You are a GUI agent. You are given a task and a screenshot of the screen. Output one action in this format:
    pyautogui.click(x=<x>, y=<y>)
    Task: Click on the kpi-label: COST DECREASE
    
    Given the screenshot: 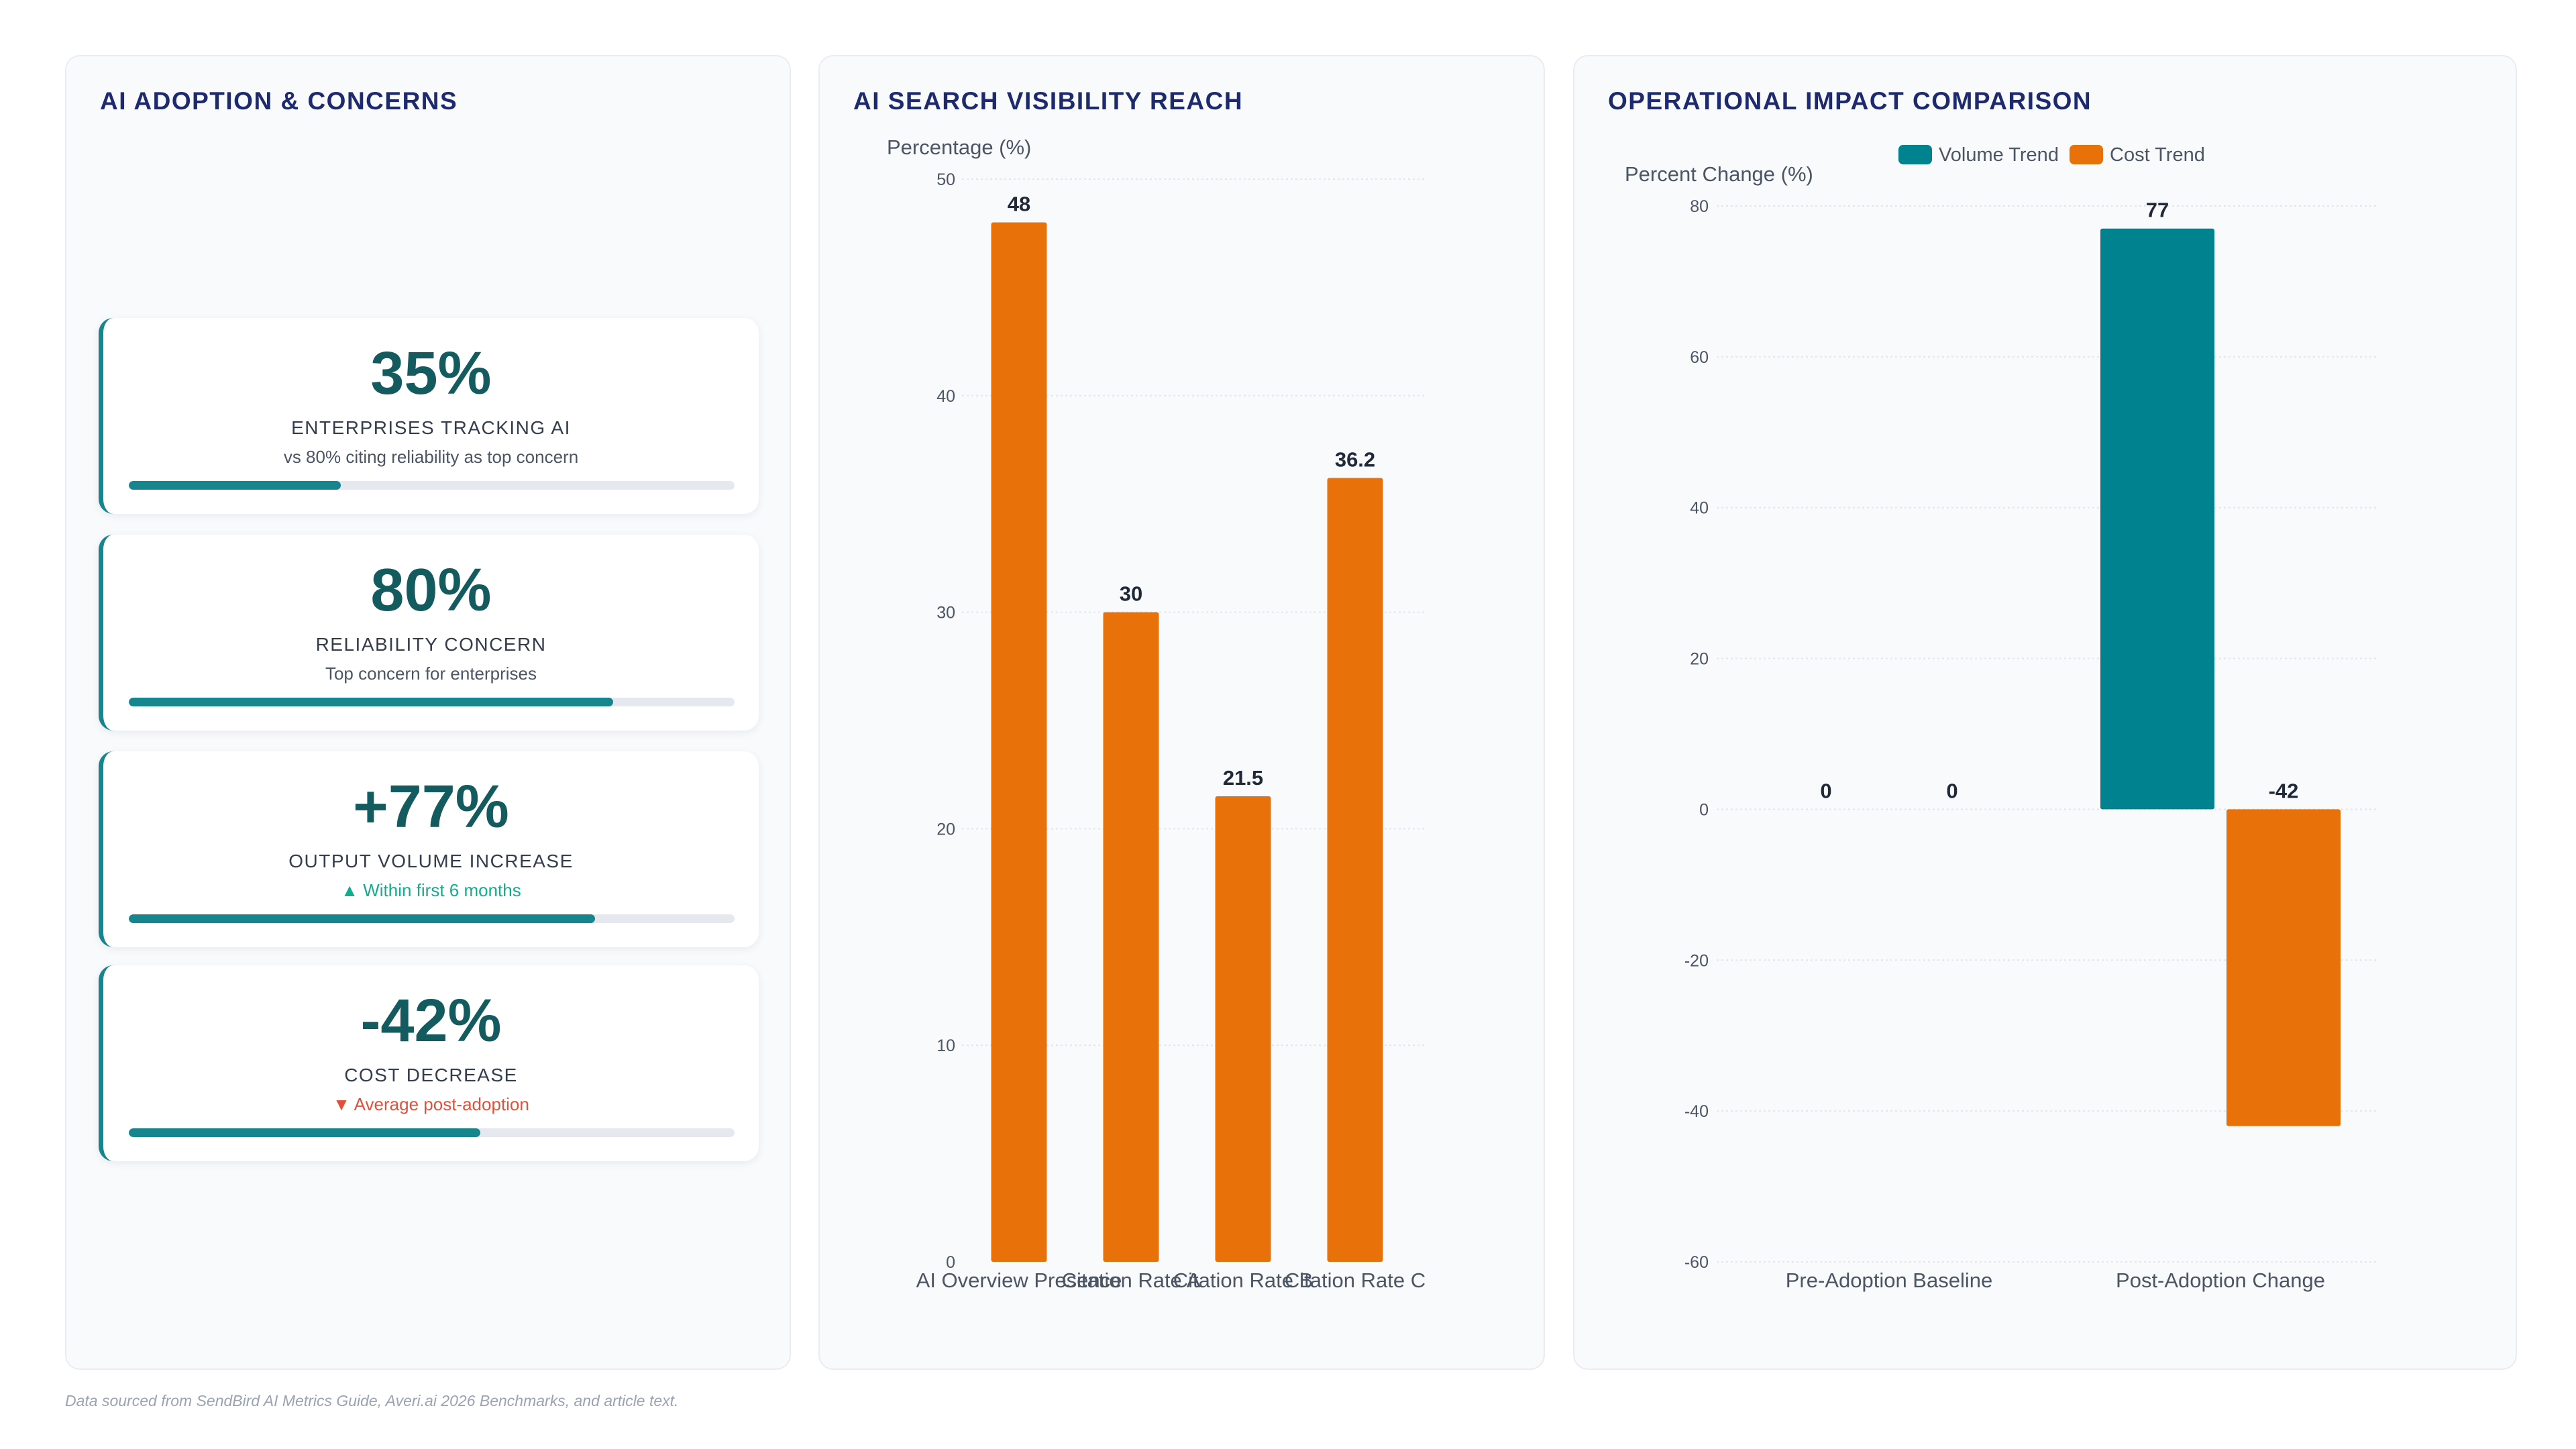 What is the action you would take?
    pyautogui.click(x=431, y=1075)
    